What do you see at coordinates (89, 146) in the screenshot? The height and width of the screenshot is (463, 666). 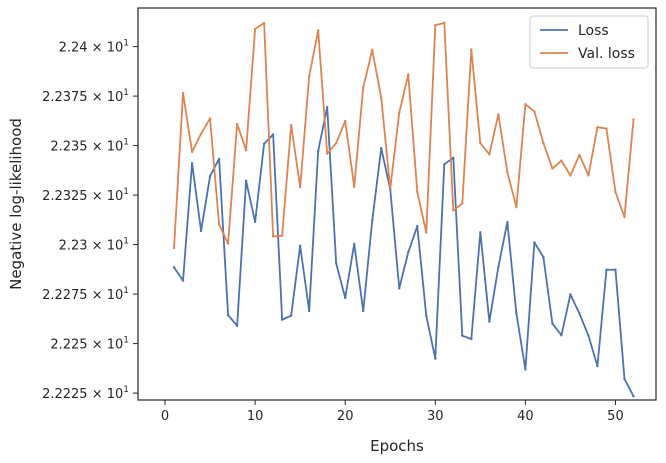 I see `y-tick-label: 2.235 × 10¹` at bounding box center [89, 146].